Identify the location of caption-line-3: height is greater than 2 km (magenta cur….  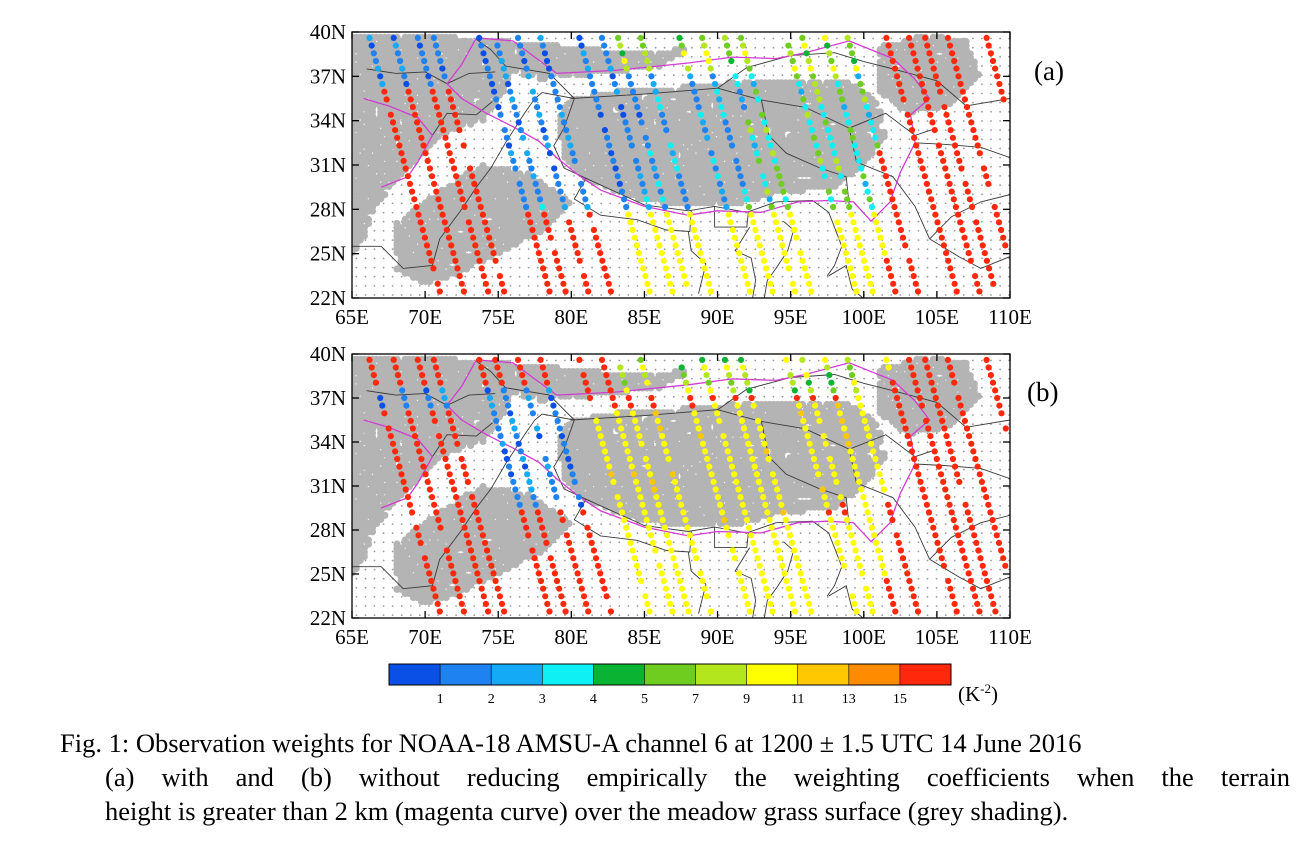
(587, 811).